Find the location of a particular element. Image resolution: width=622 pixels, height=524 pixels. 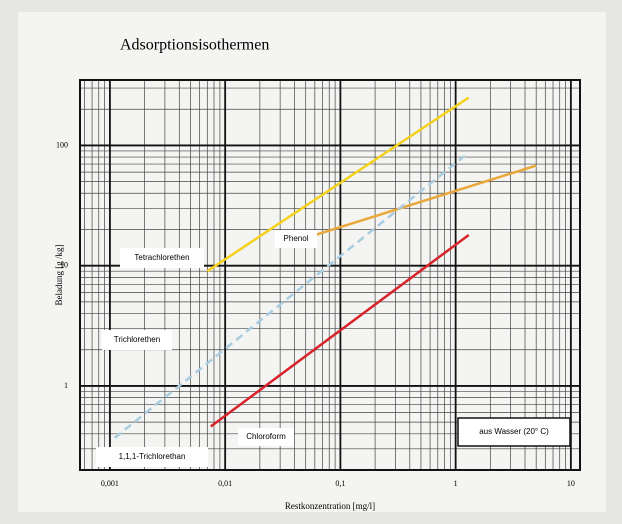

series-label: Phenol is located at coordinates (296, 238).